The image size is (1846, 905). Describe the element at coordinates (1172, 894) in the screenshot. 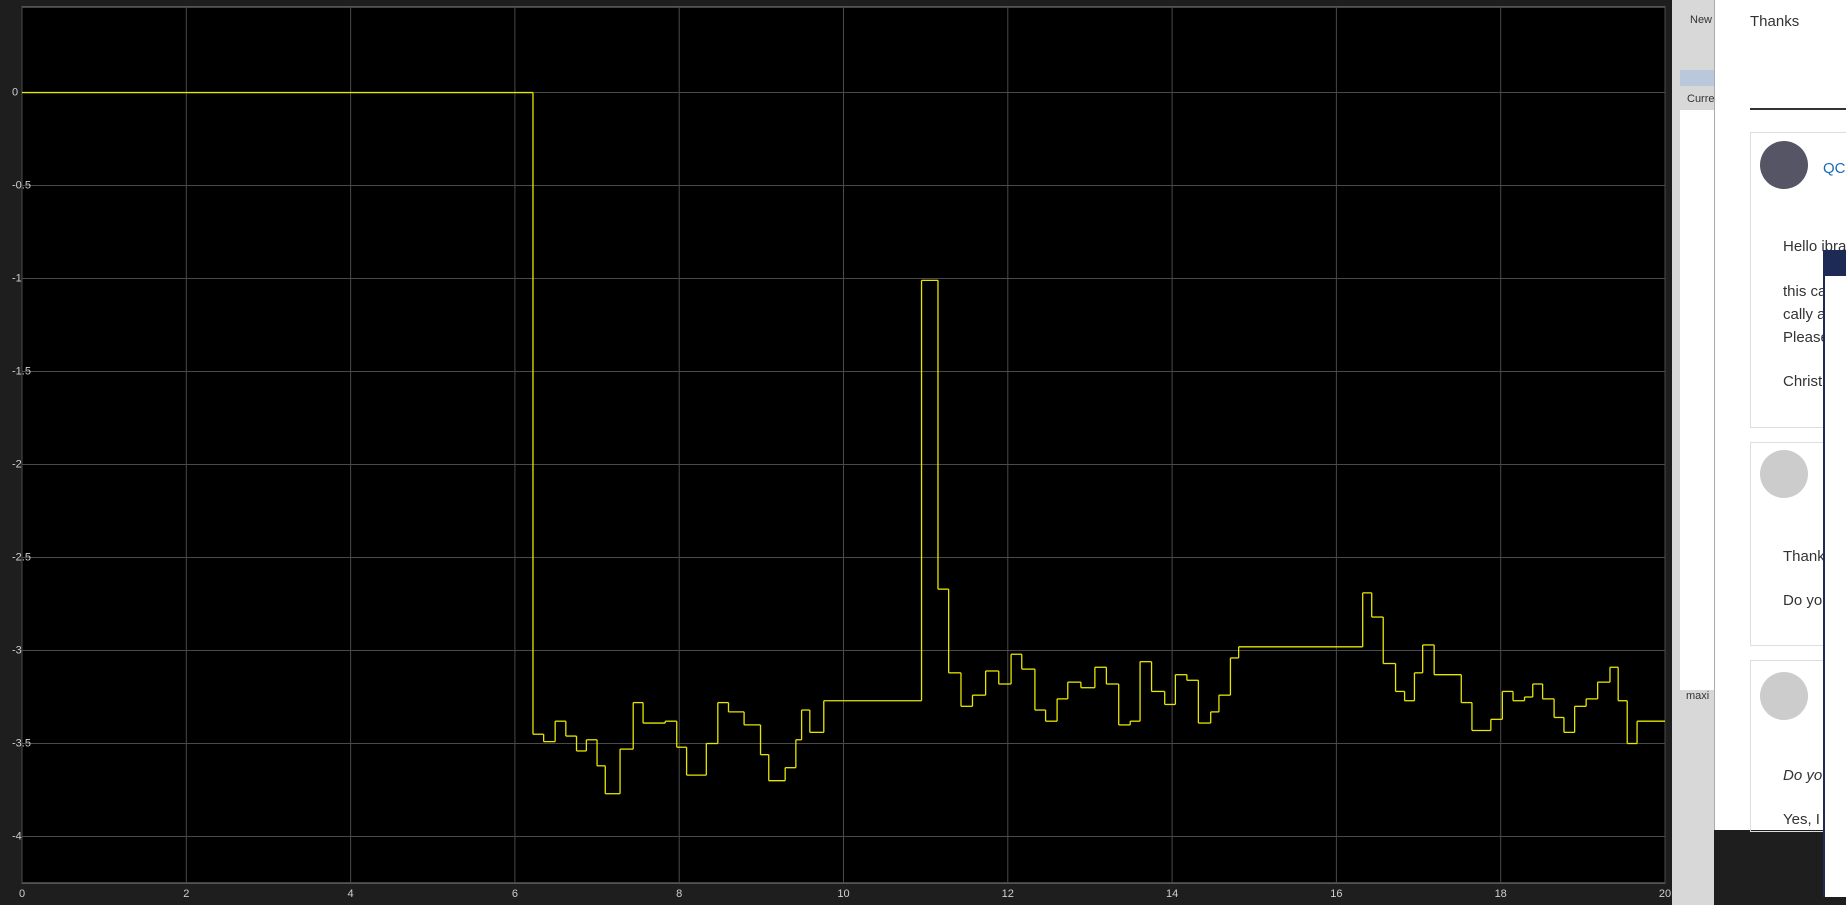

I see `x-tick-label: 14` at that location.